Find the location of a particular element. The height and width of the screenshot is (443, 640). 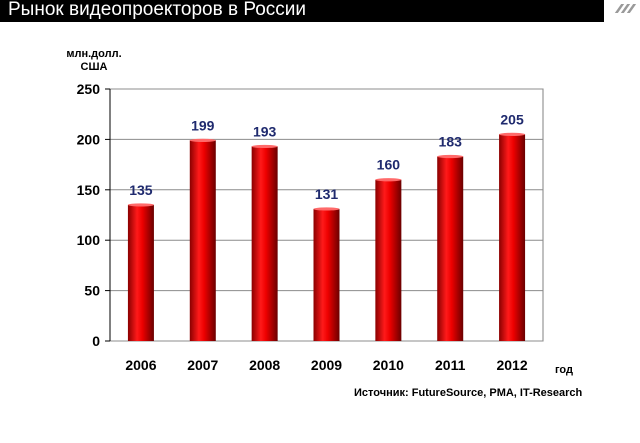

bar-value-label: 183 is located at coordinates (451, 142).